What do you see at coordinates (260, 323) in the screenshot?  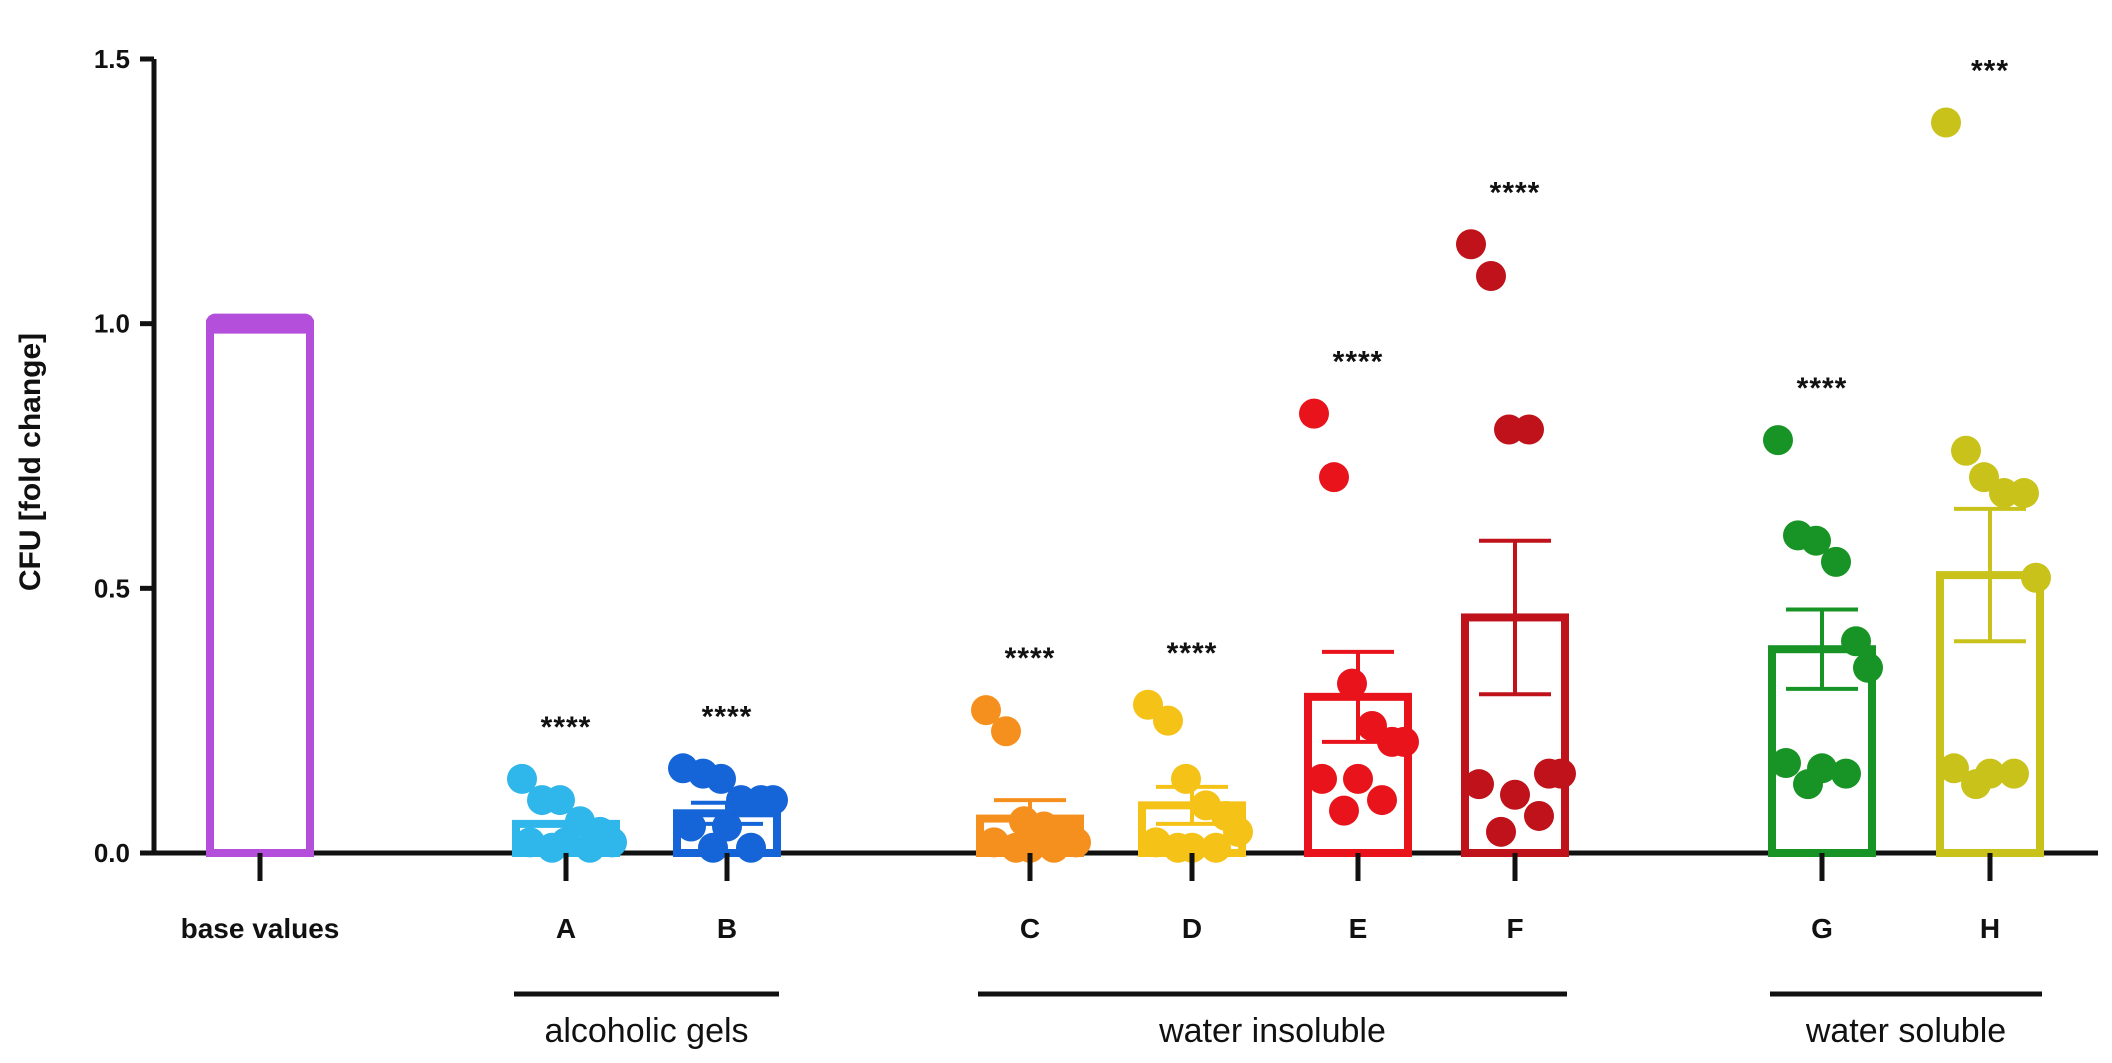 I see `bar-cap` at bounding box center [260, 323].